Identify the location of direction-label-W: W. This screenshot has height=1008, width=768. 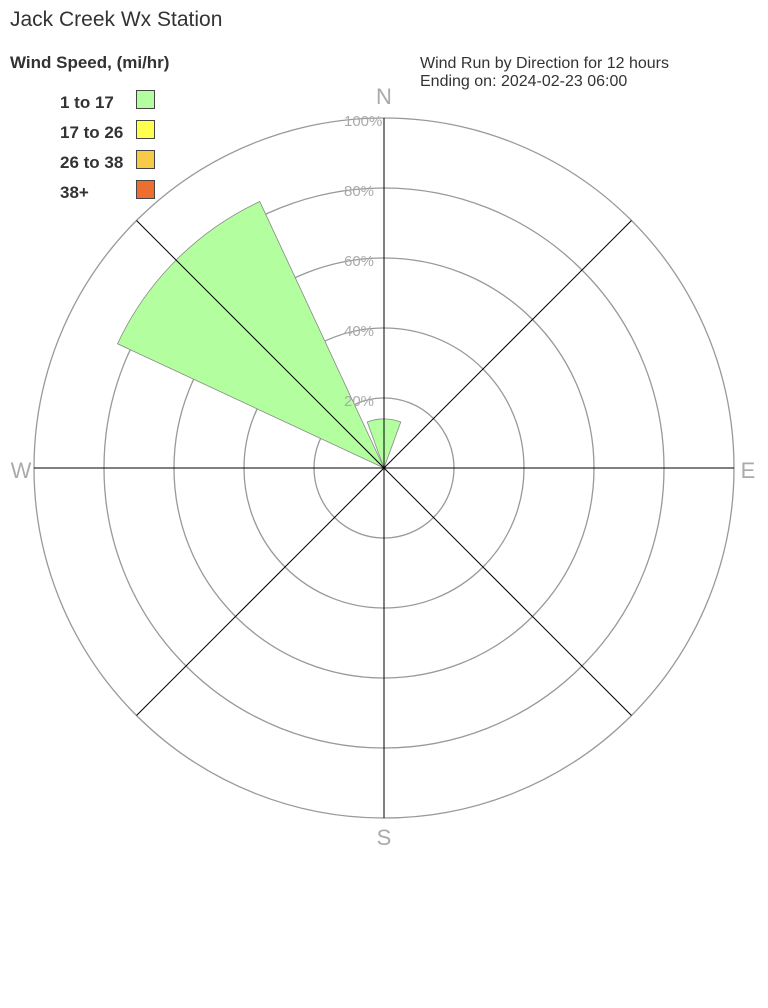
(21, 470).